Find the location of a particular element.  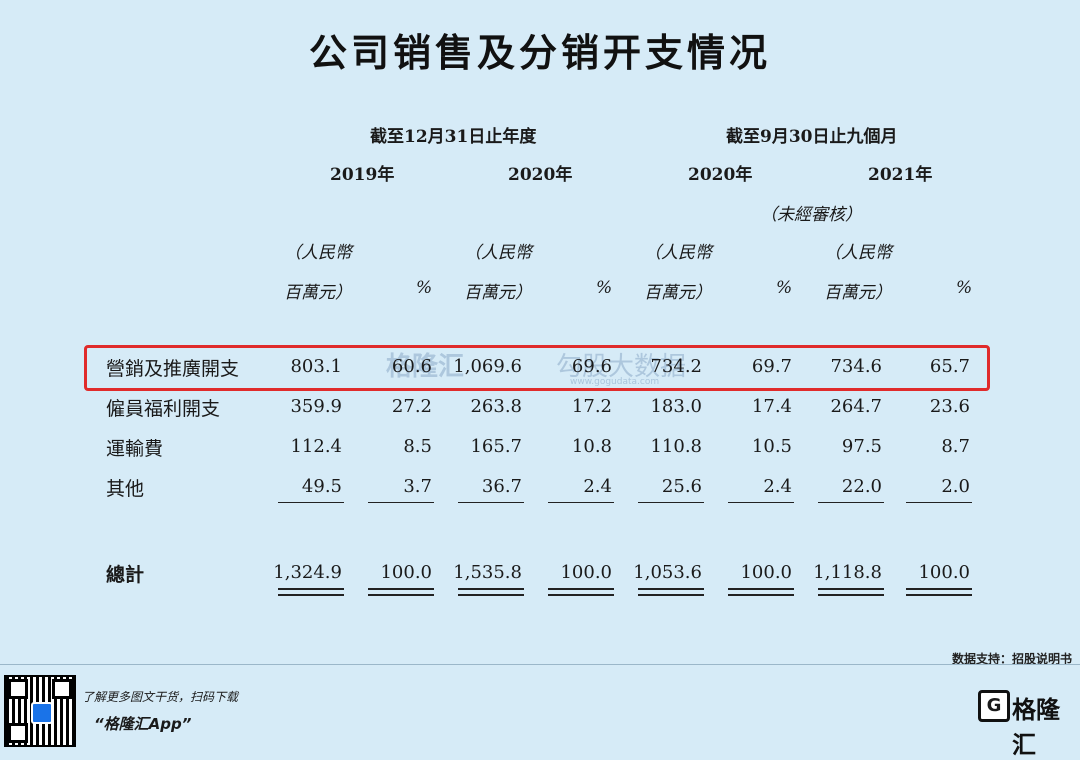

table-cell: 17.2 is located at coordinates (591, 406).